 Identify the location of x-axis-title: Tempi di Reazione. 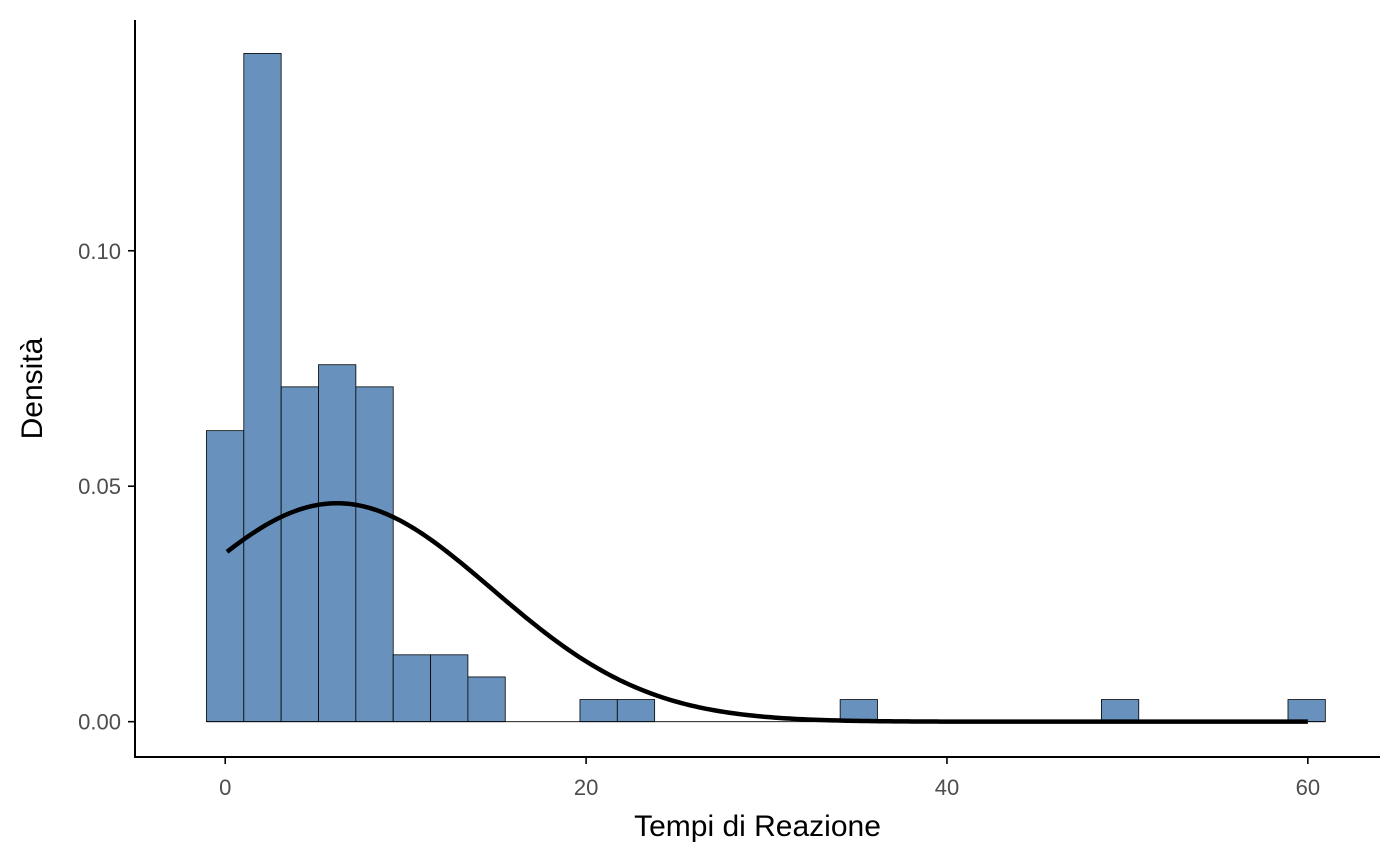
(757, 826).